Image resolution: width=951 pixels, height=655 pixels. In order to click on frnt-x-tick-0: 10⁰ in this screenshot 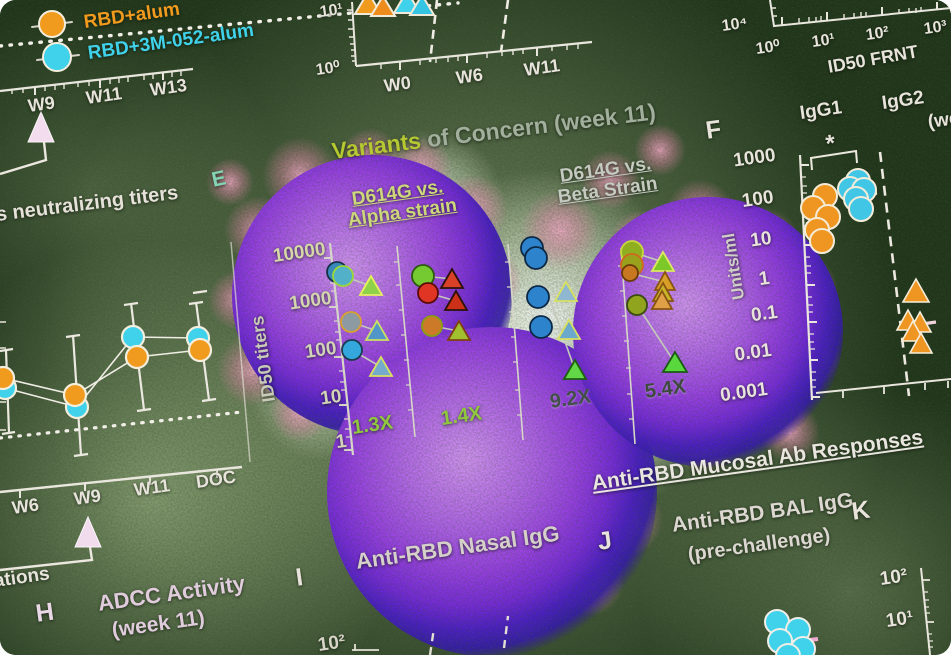, I will do `click(768, 47)`.